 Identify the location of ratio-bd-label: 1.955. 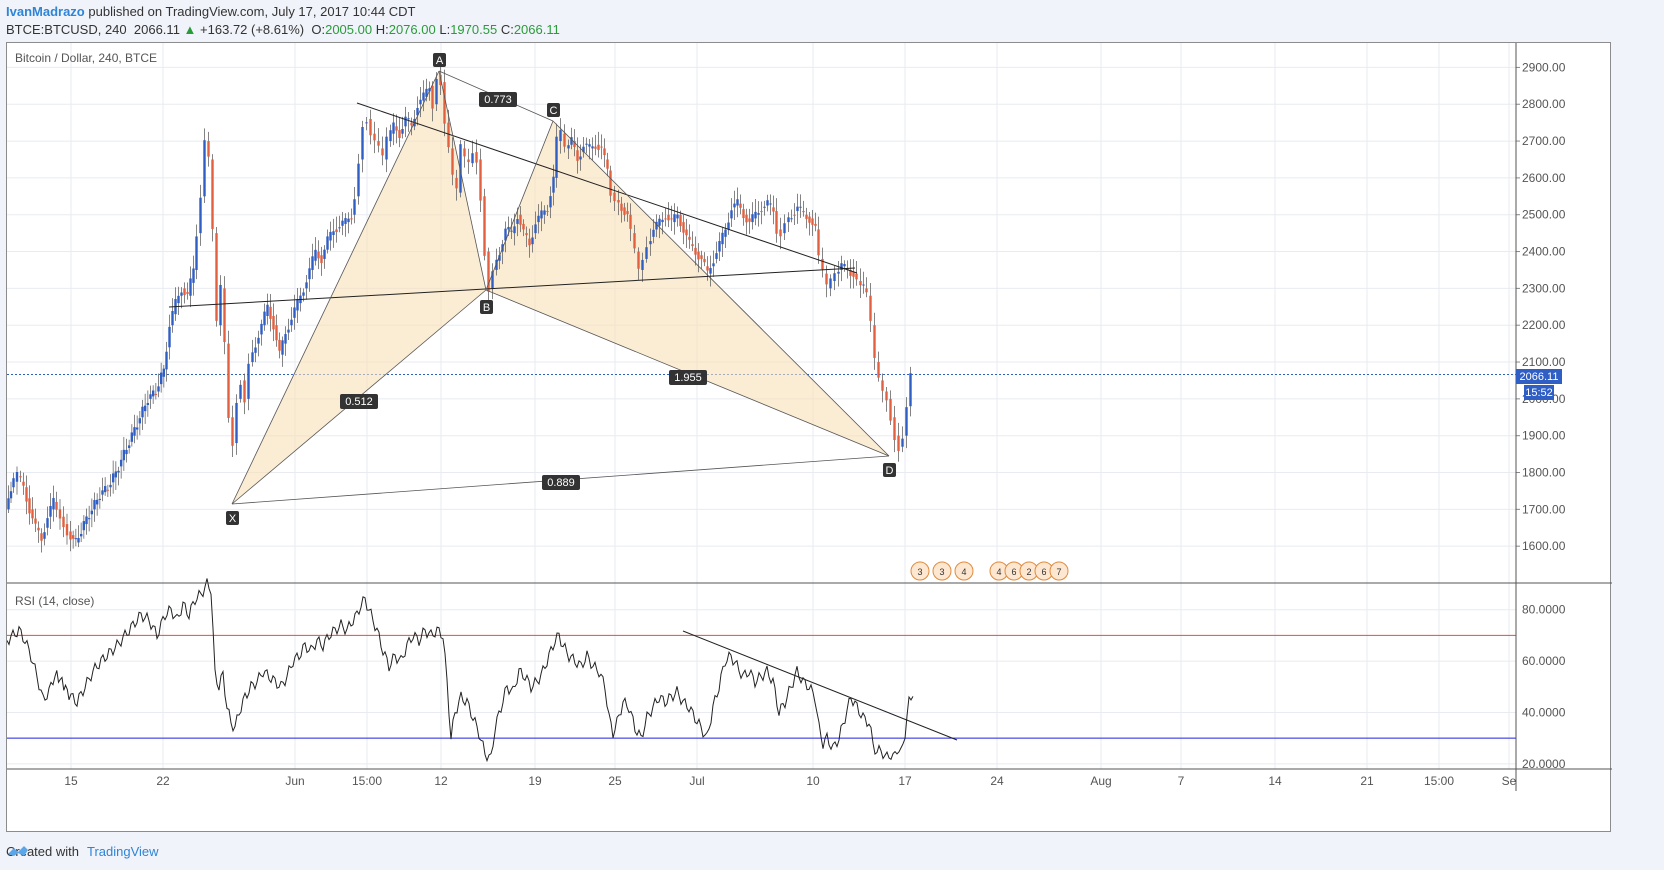
(688, 377).